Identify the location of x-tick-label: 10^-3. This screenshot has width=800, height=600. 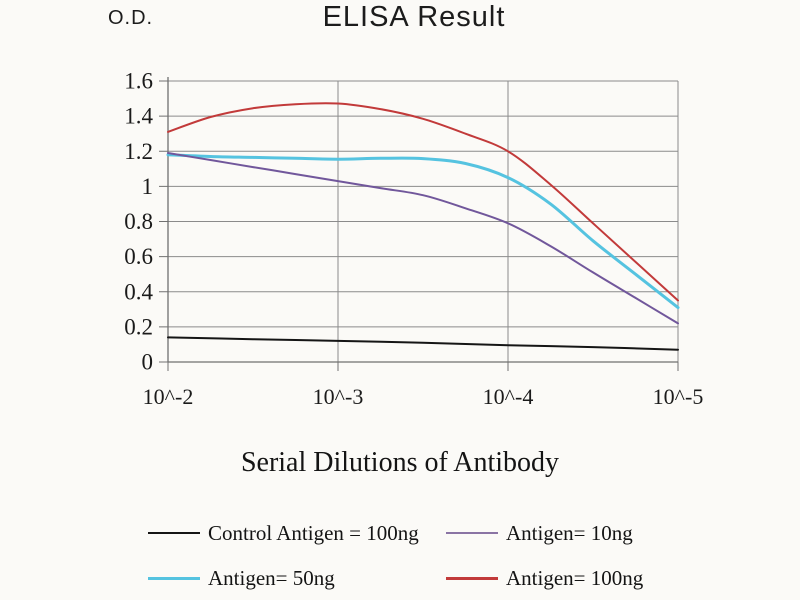
(338, 396).